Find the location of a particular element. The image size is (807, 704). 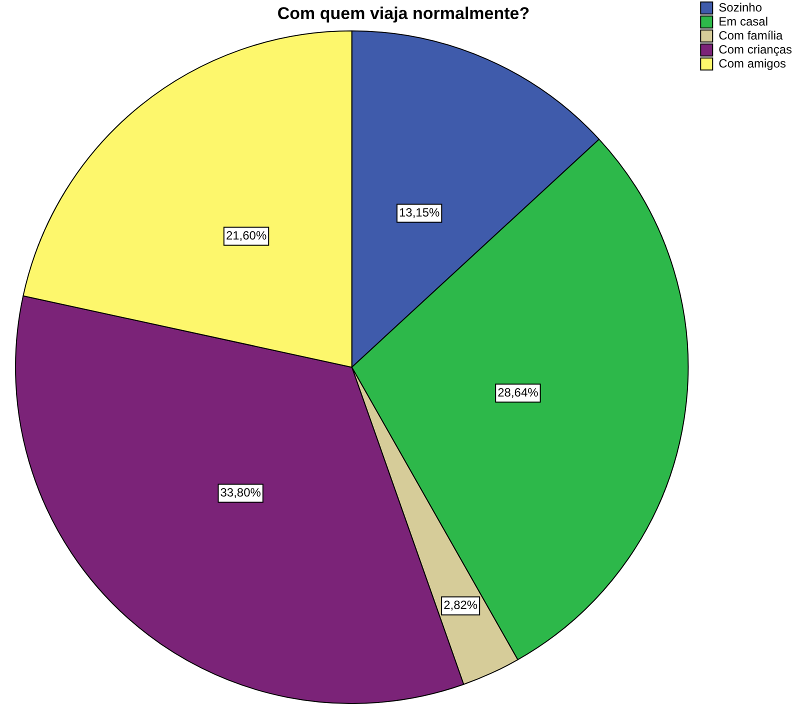

data-label: 13,15% is located at coordinates (419, 213).